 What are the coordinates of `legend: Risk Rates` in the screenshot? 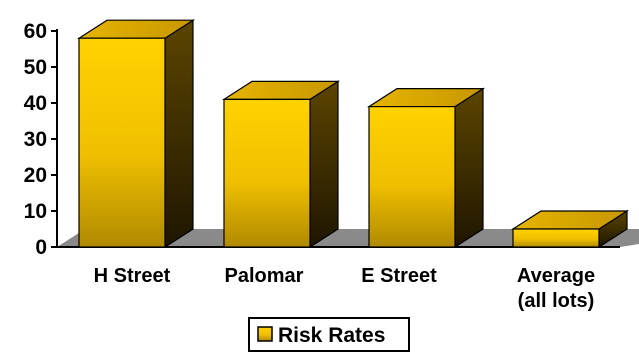 It's located at (329, 334).